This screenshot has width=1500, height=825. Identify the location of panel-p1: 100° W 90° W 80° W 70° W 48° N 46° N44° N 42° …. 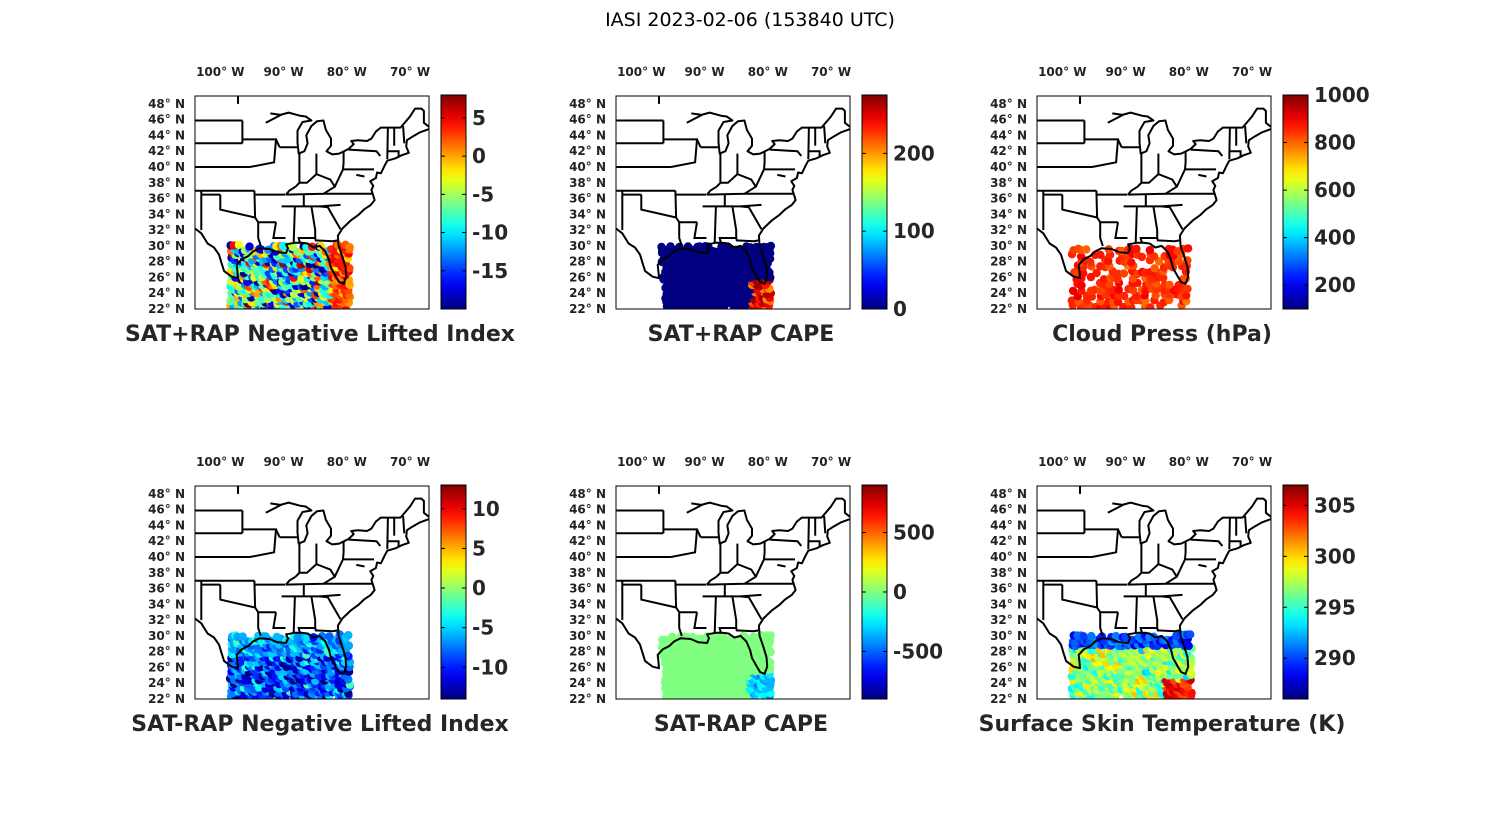
(320, 206).